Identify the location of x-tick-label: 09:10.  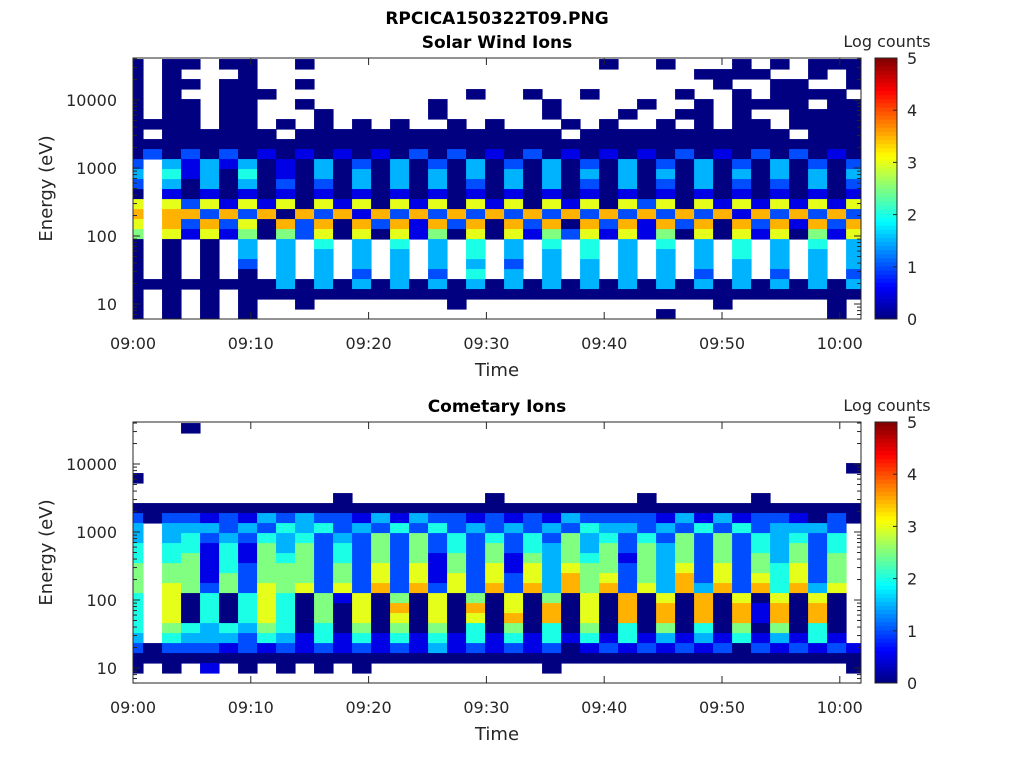
(251, 343).